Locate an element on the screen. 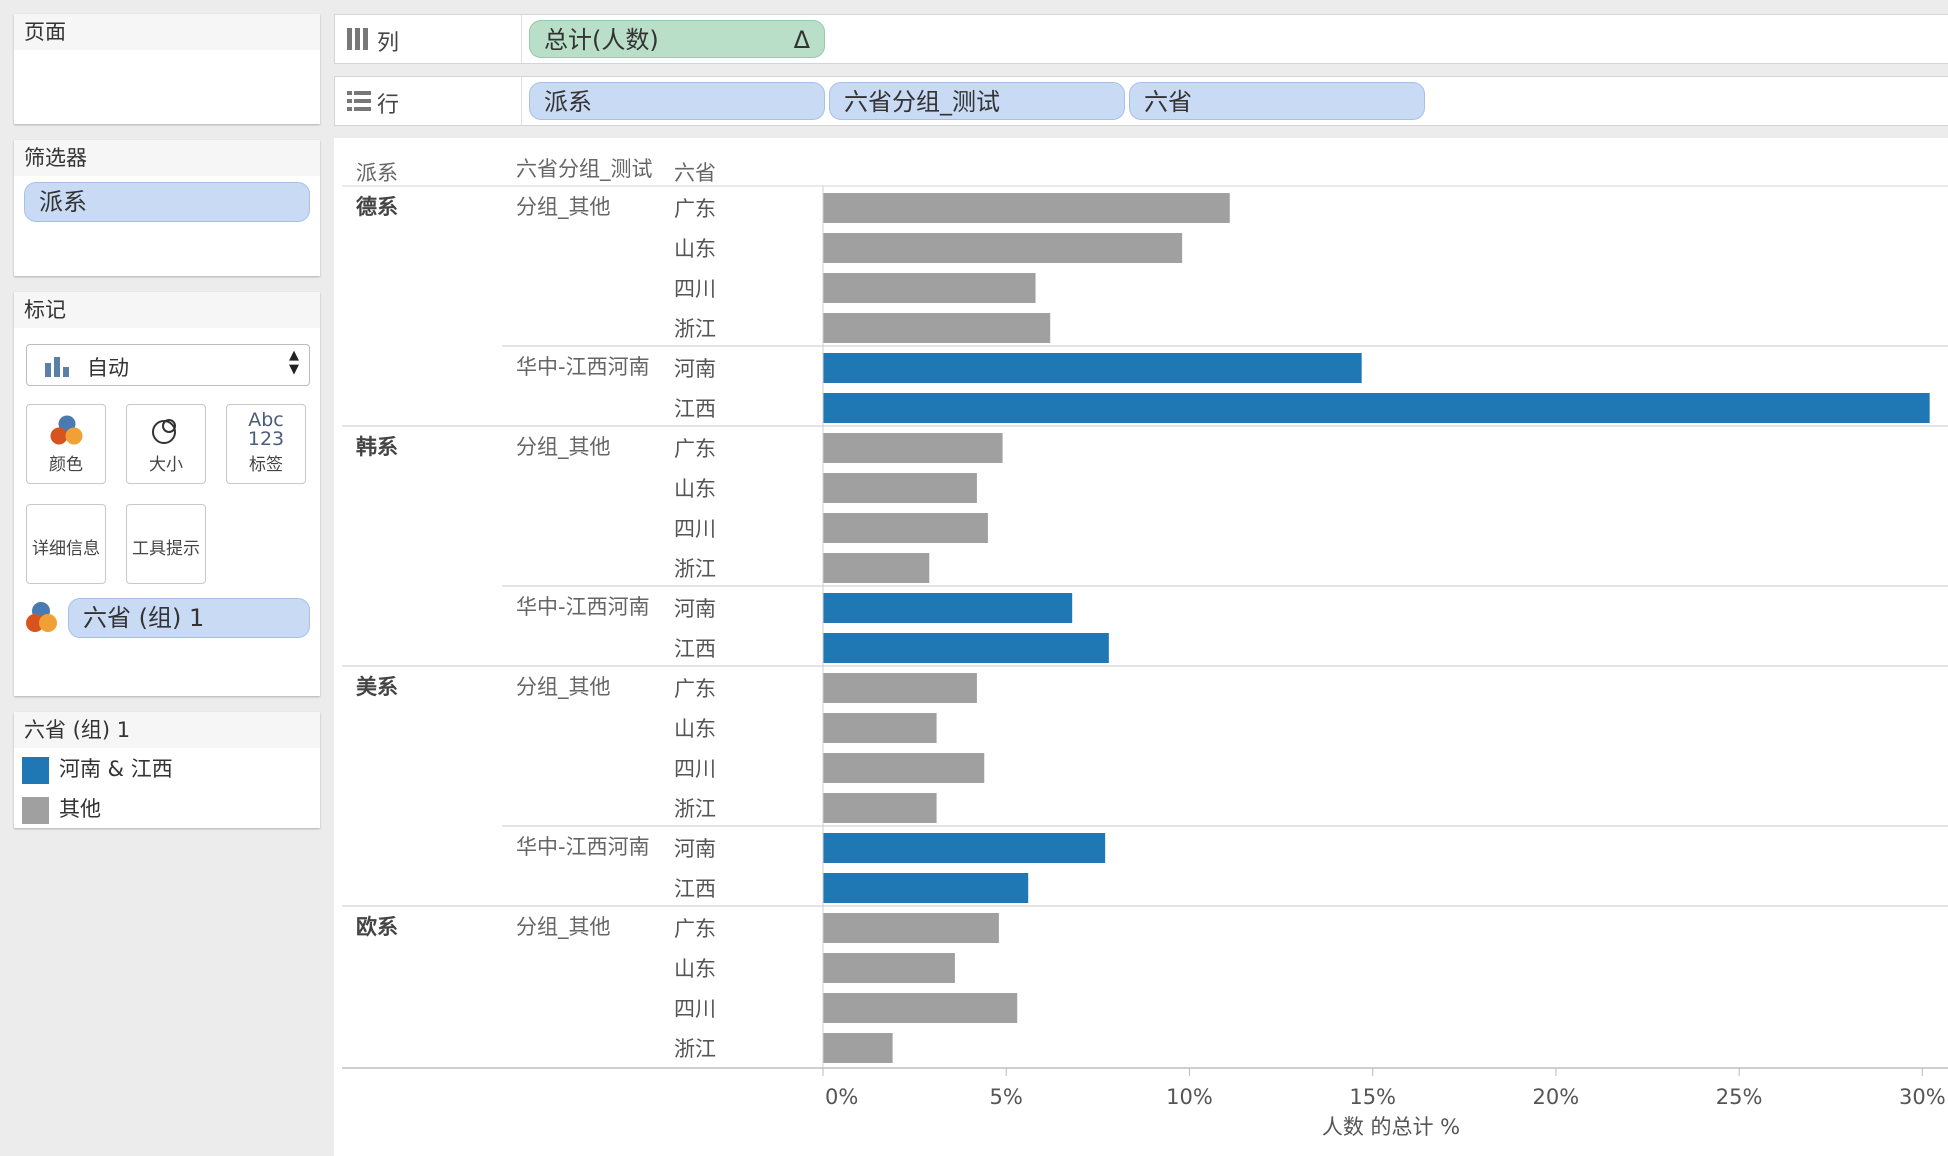  columns-pill-total: 总计(人数) Δ is located at coordinates (677, 39).